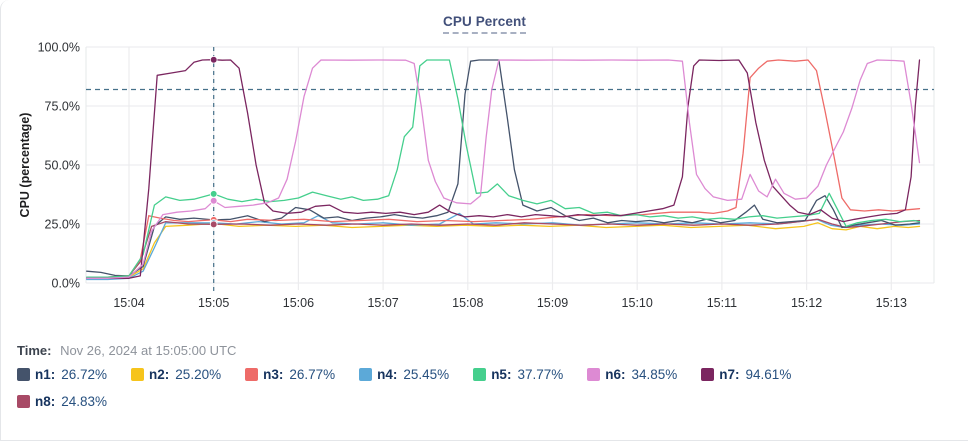  I want to click on legend-series-name: n8:, so click(45, 401).